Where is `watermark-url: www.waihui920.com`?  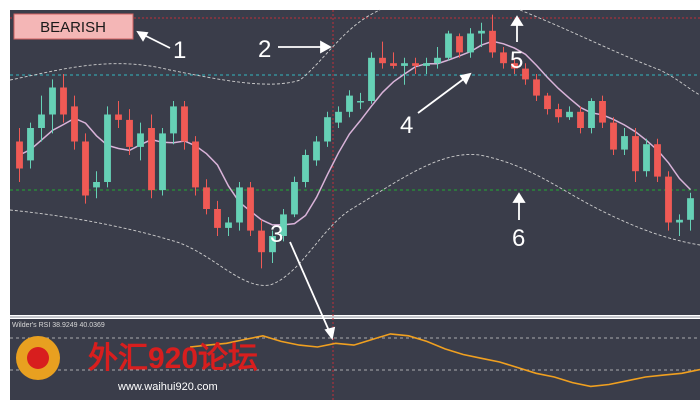 watermark-url: www.waihui920.com is located at coordinates (167, 387).